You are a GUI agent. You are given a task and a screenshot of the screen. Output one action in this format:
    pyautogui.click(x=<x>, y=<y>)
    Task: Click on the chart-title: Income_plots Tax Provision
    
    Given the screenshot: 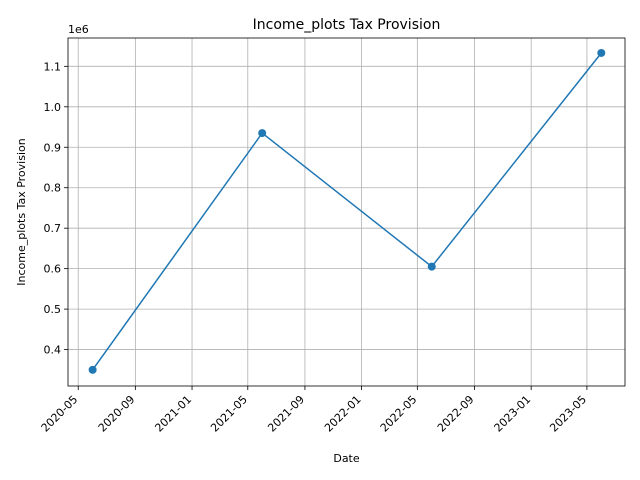 What is the action you would take?
    pyautogui.click(x=347, y=25)
    